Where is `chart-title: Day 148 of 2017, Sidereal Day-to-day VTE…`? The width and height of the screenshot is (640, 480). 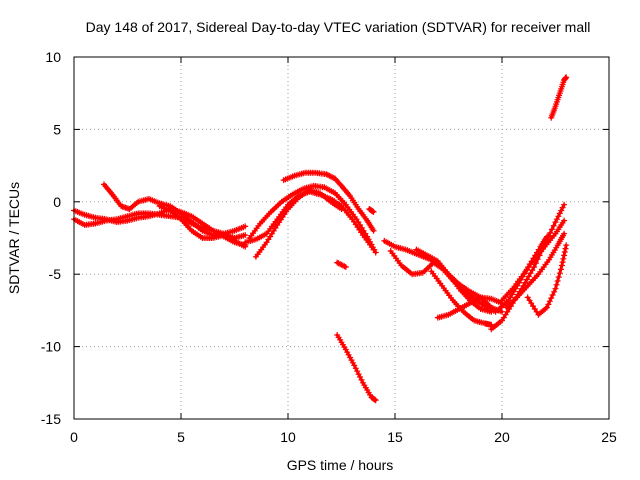
chart-title: Day 148 of 2017, Sidereal Day-to-day VTE… is located at coordinates (338, 27).